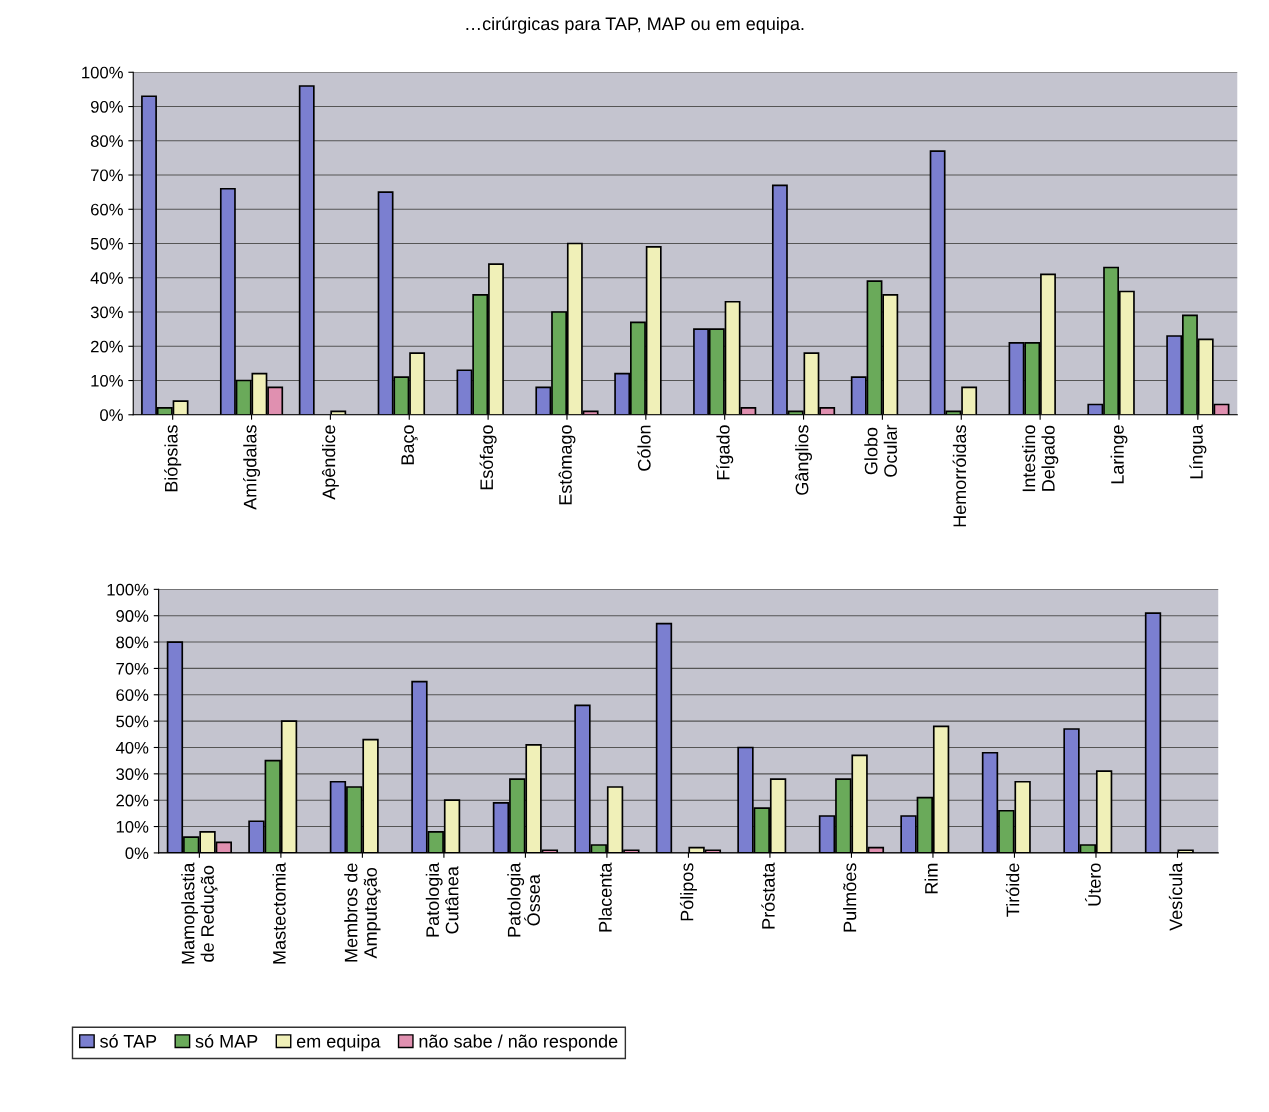 The height and width of the screenshot is (1112, 1269). Describe the element at coordinates (279, 913) in the screenshot. I see `x-tick-label: Mastectomia` at that location.